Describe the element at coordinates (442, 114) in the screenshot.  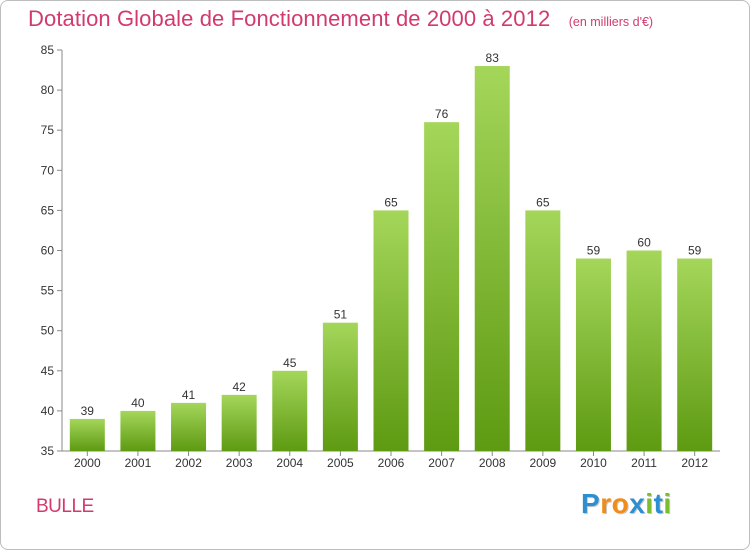
I see `bar-value-label: 76` at that location.